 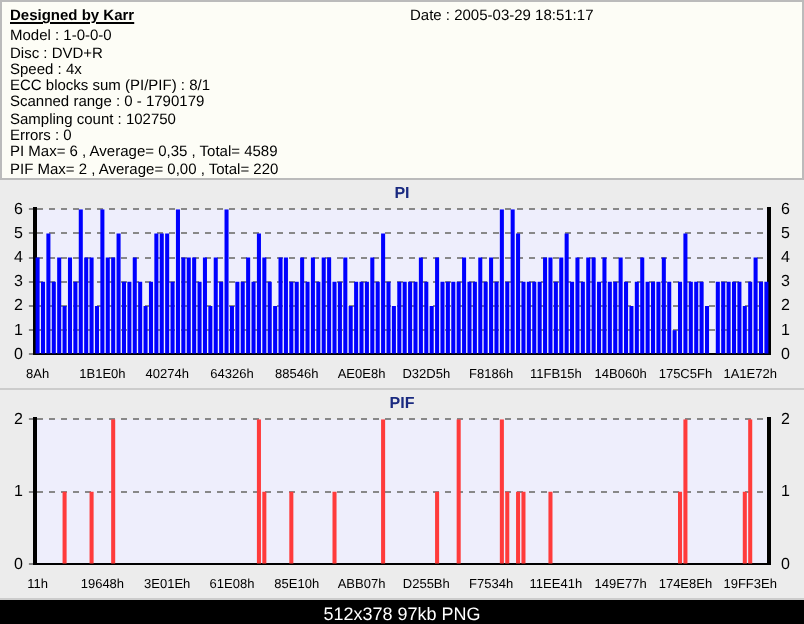 What do you see at coordinates (402, 614) in the screenshot?
I see `text: 512x378 97kb PNG` at bounding box center [402, 614].